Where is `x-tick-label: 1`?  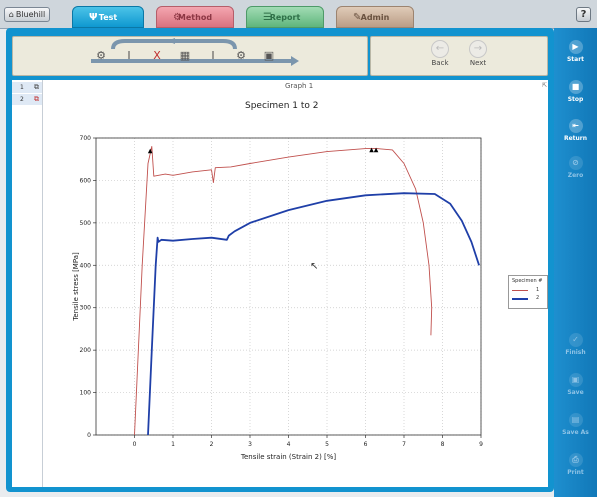 x-tick-label: 1 is located at coordinates (173, 444).